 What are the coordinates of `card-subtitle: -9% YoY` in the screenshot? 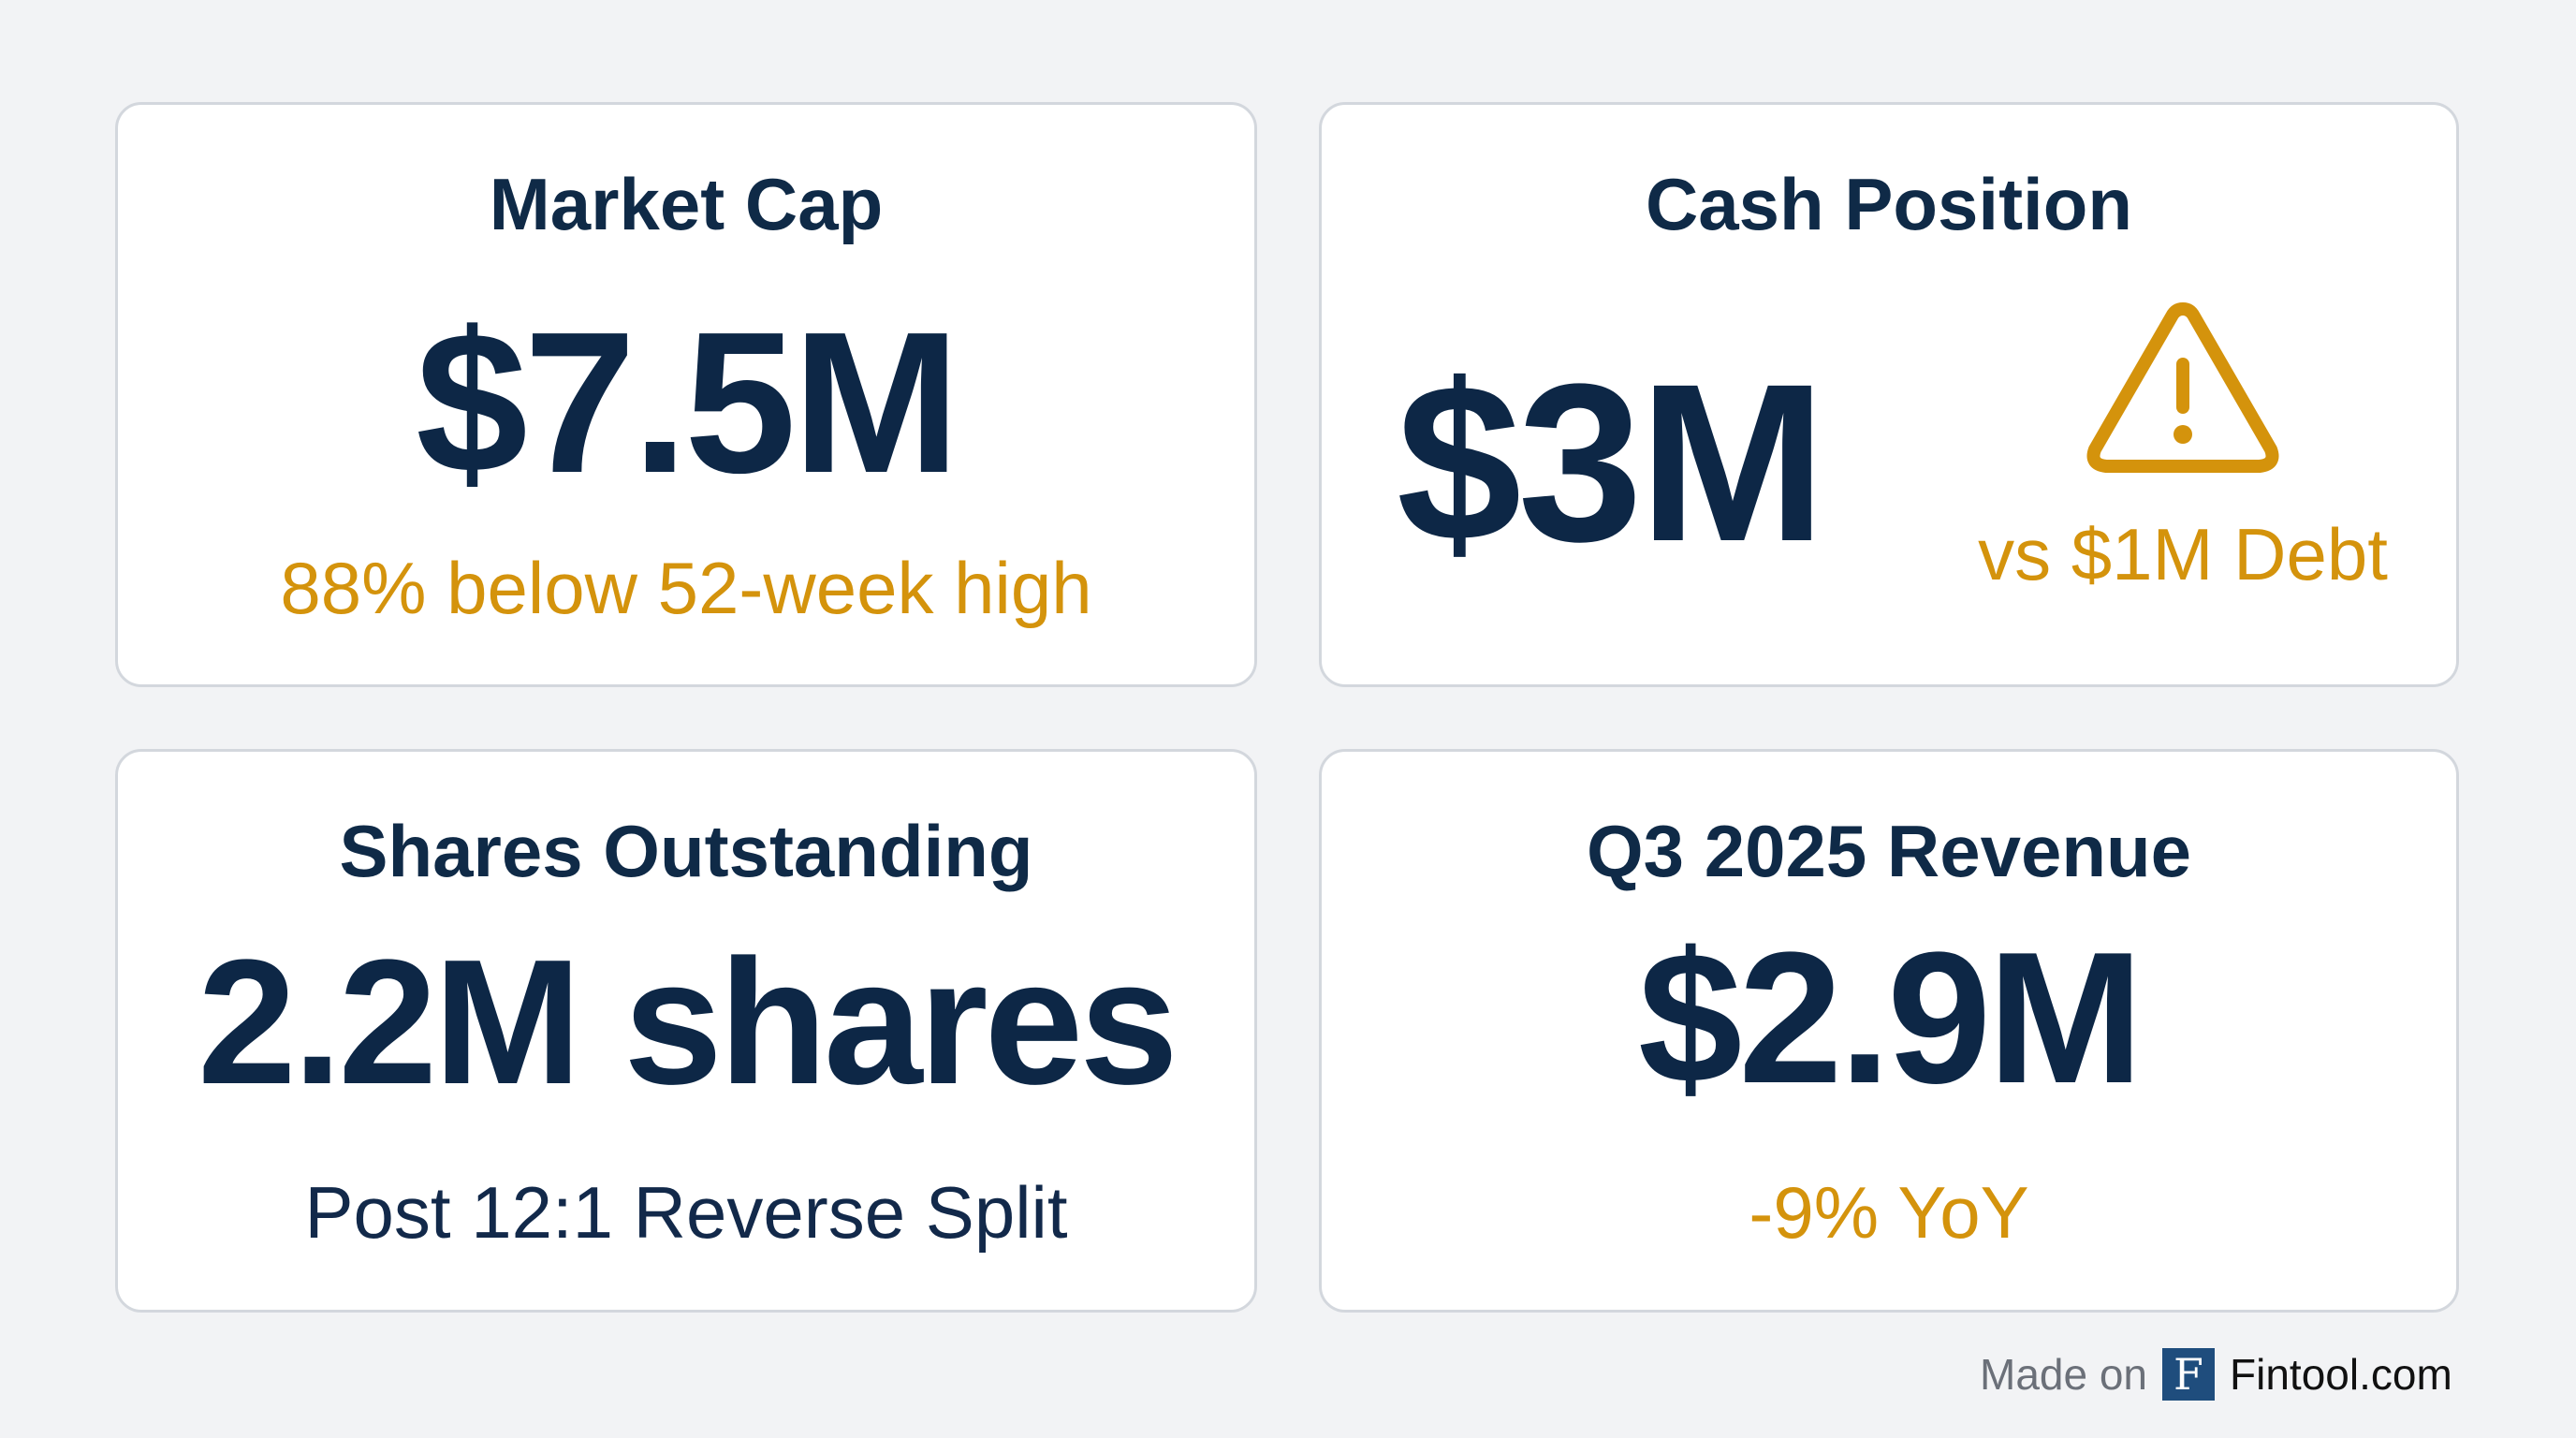 It's located at (1889, 1212).